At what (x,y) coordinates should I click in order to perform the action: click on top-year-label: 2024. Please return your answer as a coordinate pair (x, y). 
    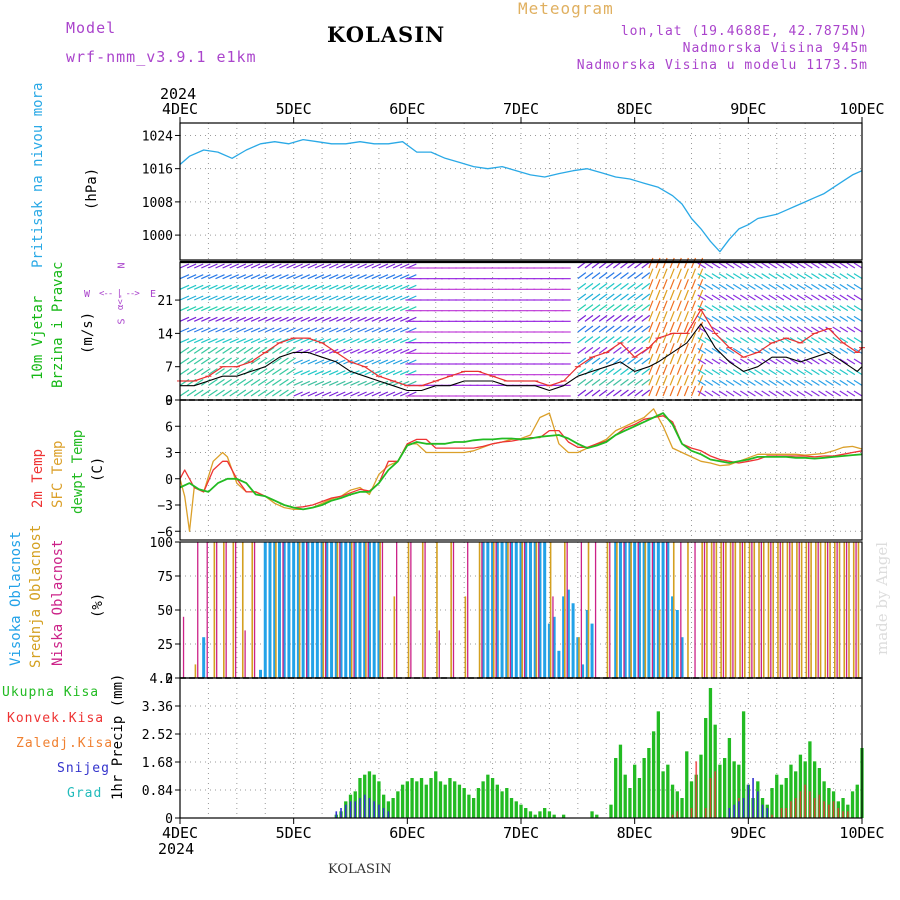
    Looking at the image, I should click on (178, 94).